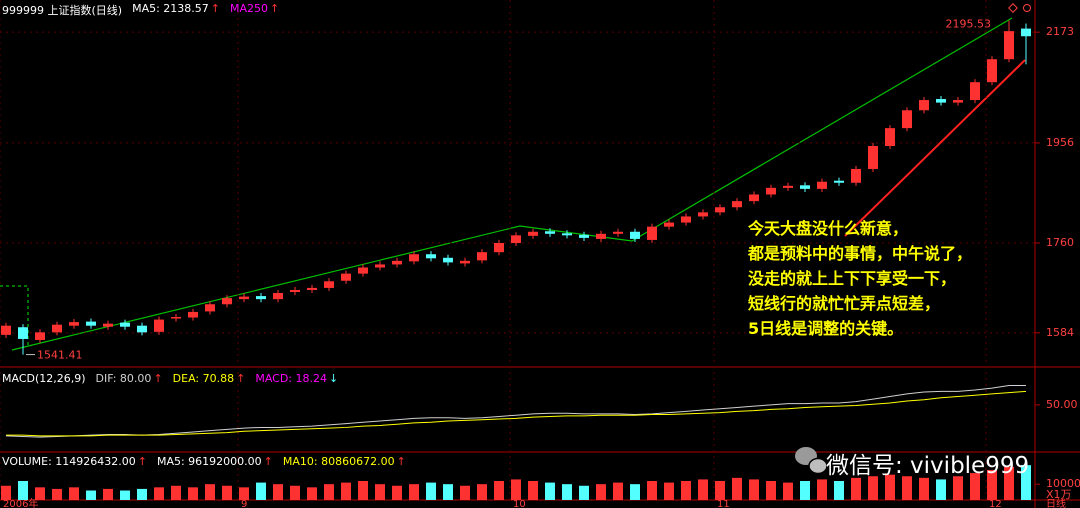 This screenshot has width=1080, height=508. What do you see at coordinates (209, 378) in the screenshot?
I see `legend-entry: DEA: 70.88` at bounding box center [209, 378].